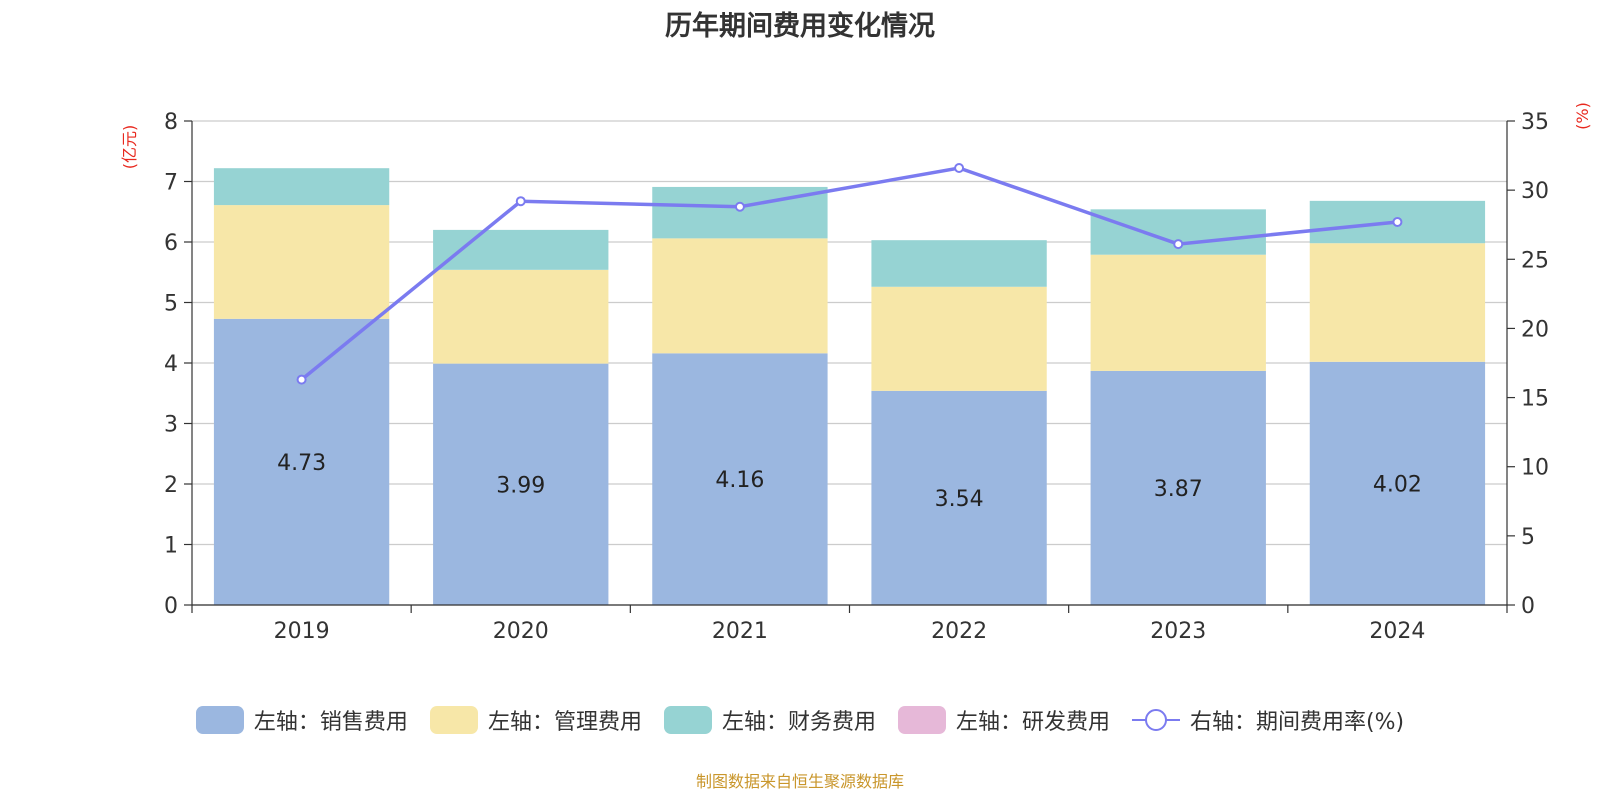 This screenshot has width=1600, height=800. Describe the element at coordinates (171, 122) in the screenshot. I see `y-left-tick-label: 8` at that location.